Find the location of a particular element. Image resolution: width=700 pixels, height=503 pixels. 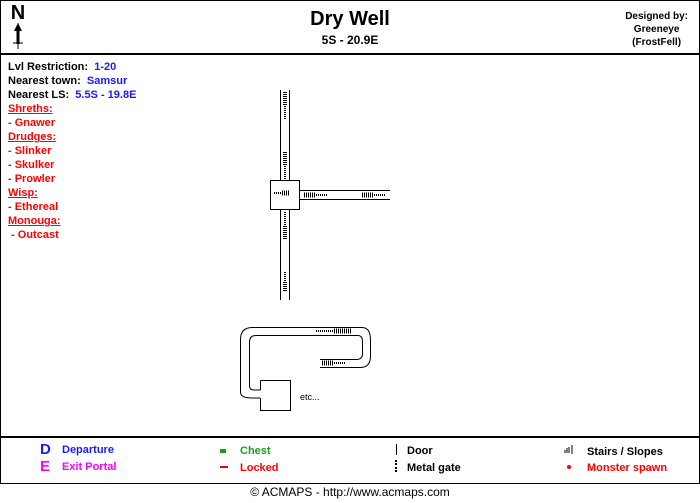

monster: - Prowler is located at coordinates (32, 179).